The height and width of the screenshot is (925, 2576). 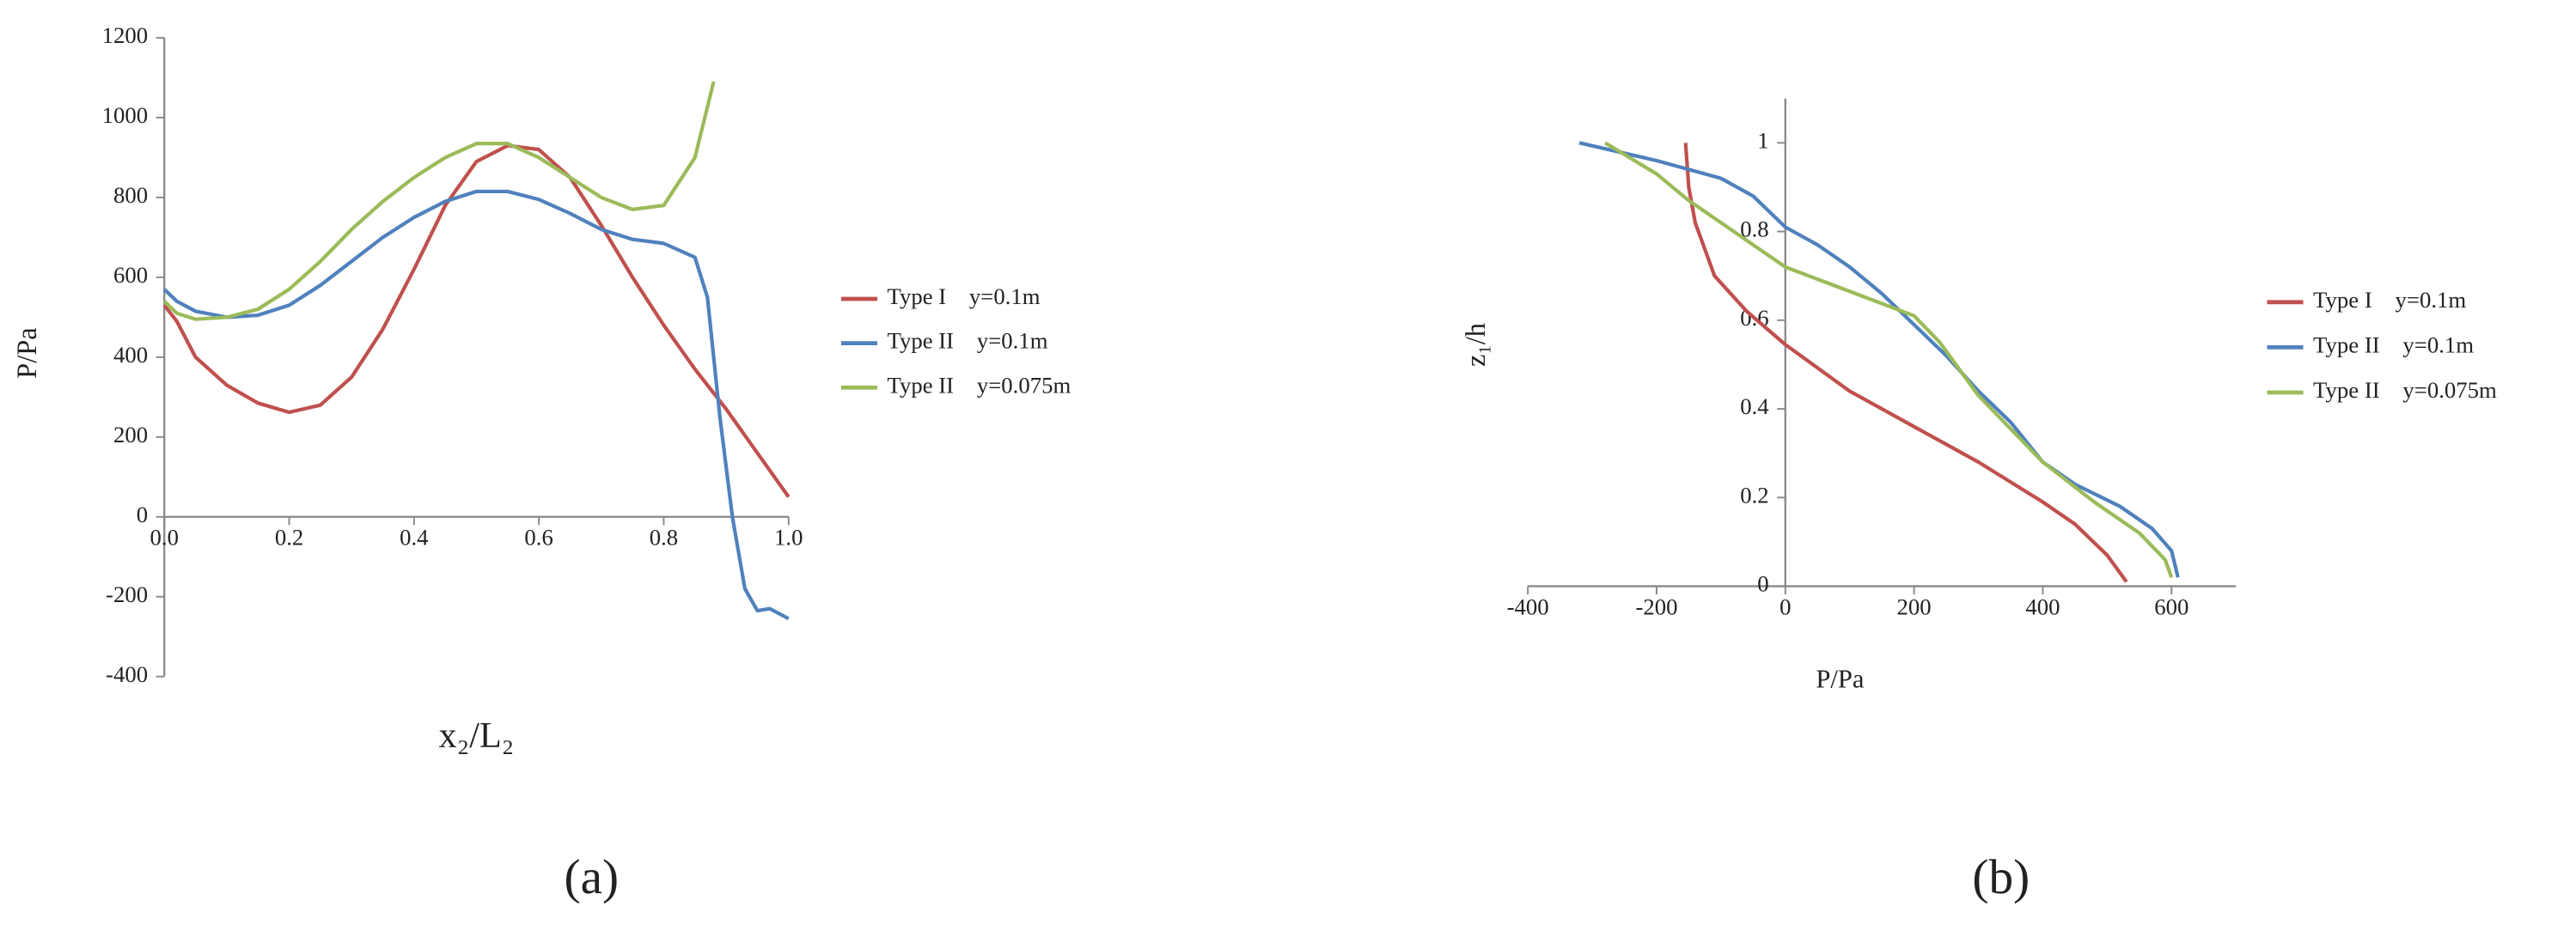 I want to click on x-tick-label: 0.6, so click(x=538, y=538).